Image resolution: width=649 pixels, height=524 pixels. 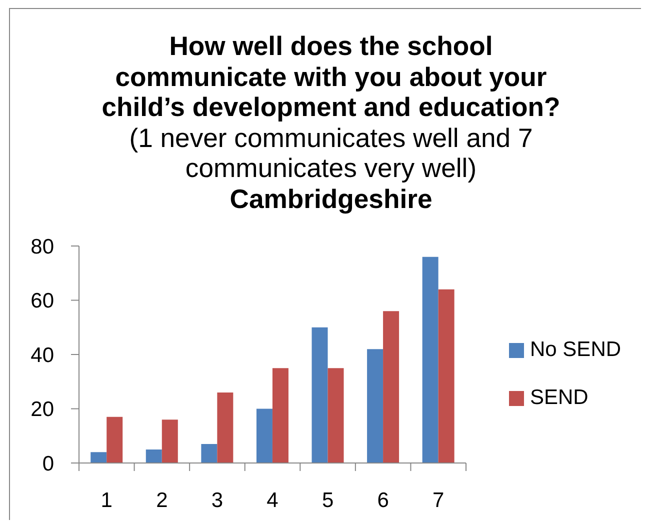 I want to click on legend-label: SEND, so click(x=559, y=398).